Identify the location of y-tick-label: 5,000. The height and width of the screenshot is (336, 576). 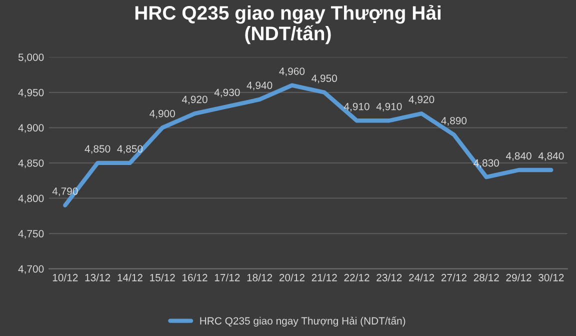
(31, 58).